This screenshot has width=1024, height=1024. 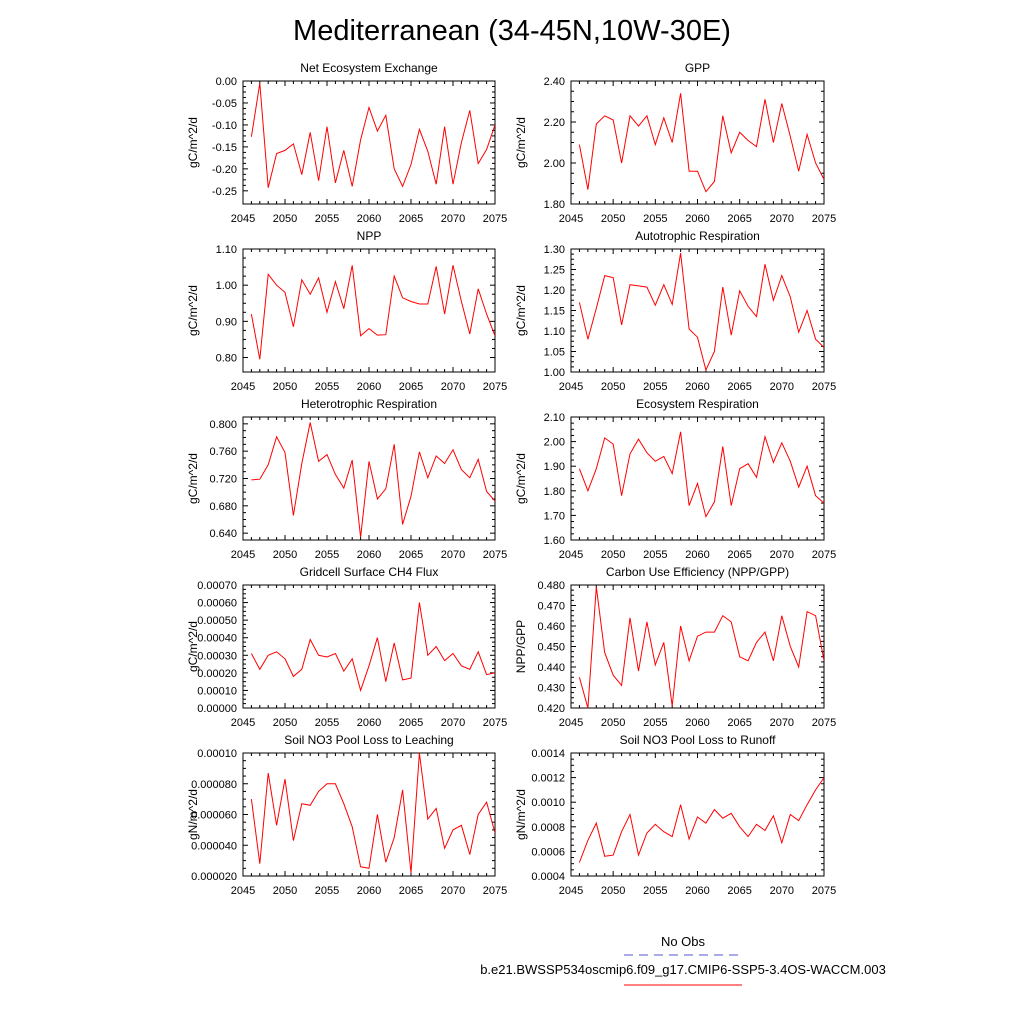 What do you see at coordinates (554, 492) in the screenshot?
I see `y-tick-label: 1.80` at bounding box center [554, 492].